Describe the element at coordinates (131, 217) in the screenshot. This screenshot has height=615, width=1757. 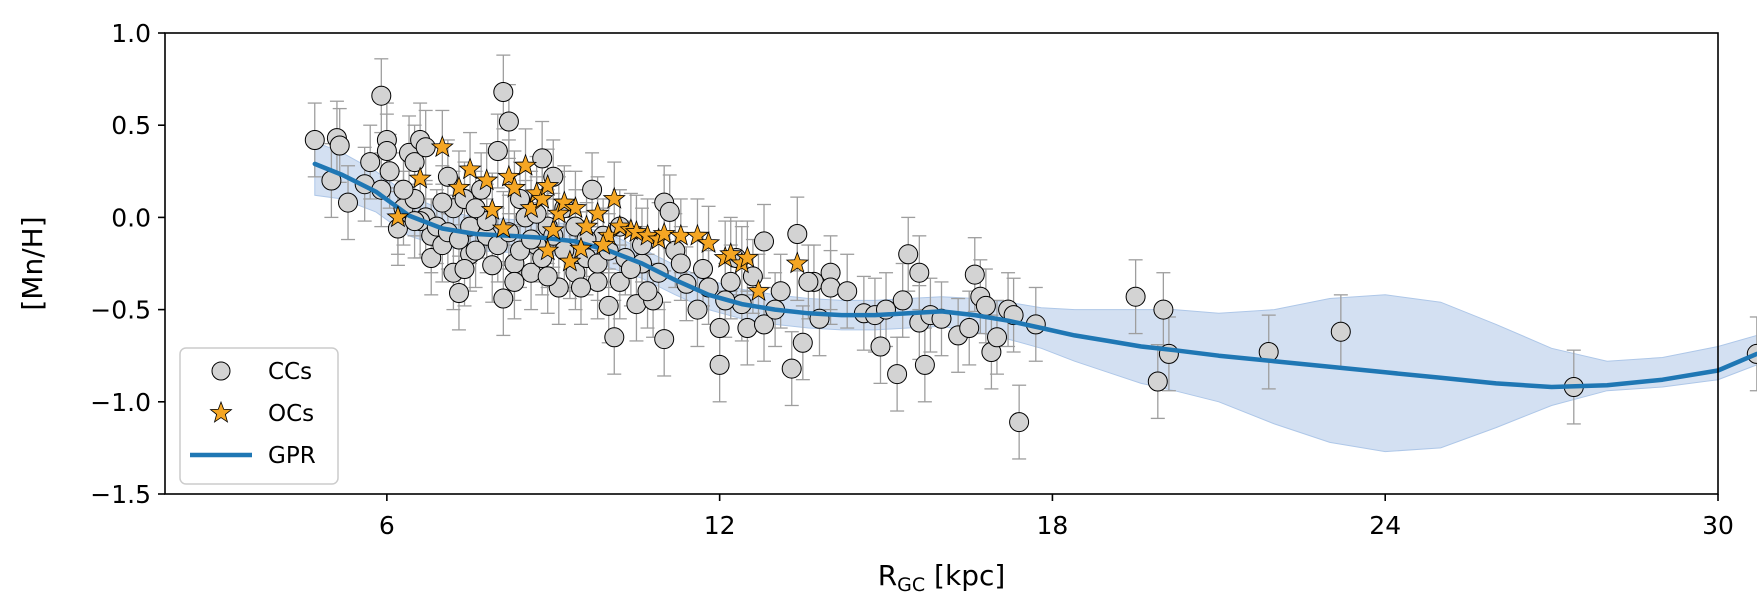
I see `y-tick-label: 0.0` at that location.